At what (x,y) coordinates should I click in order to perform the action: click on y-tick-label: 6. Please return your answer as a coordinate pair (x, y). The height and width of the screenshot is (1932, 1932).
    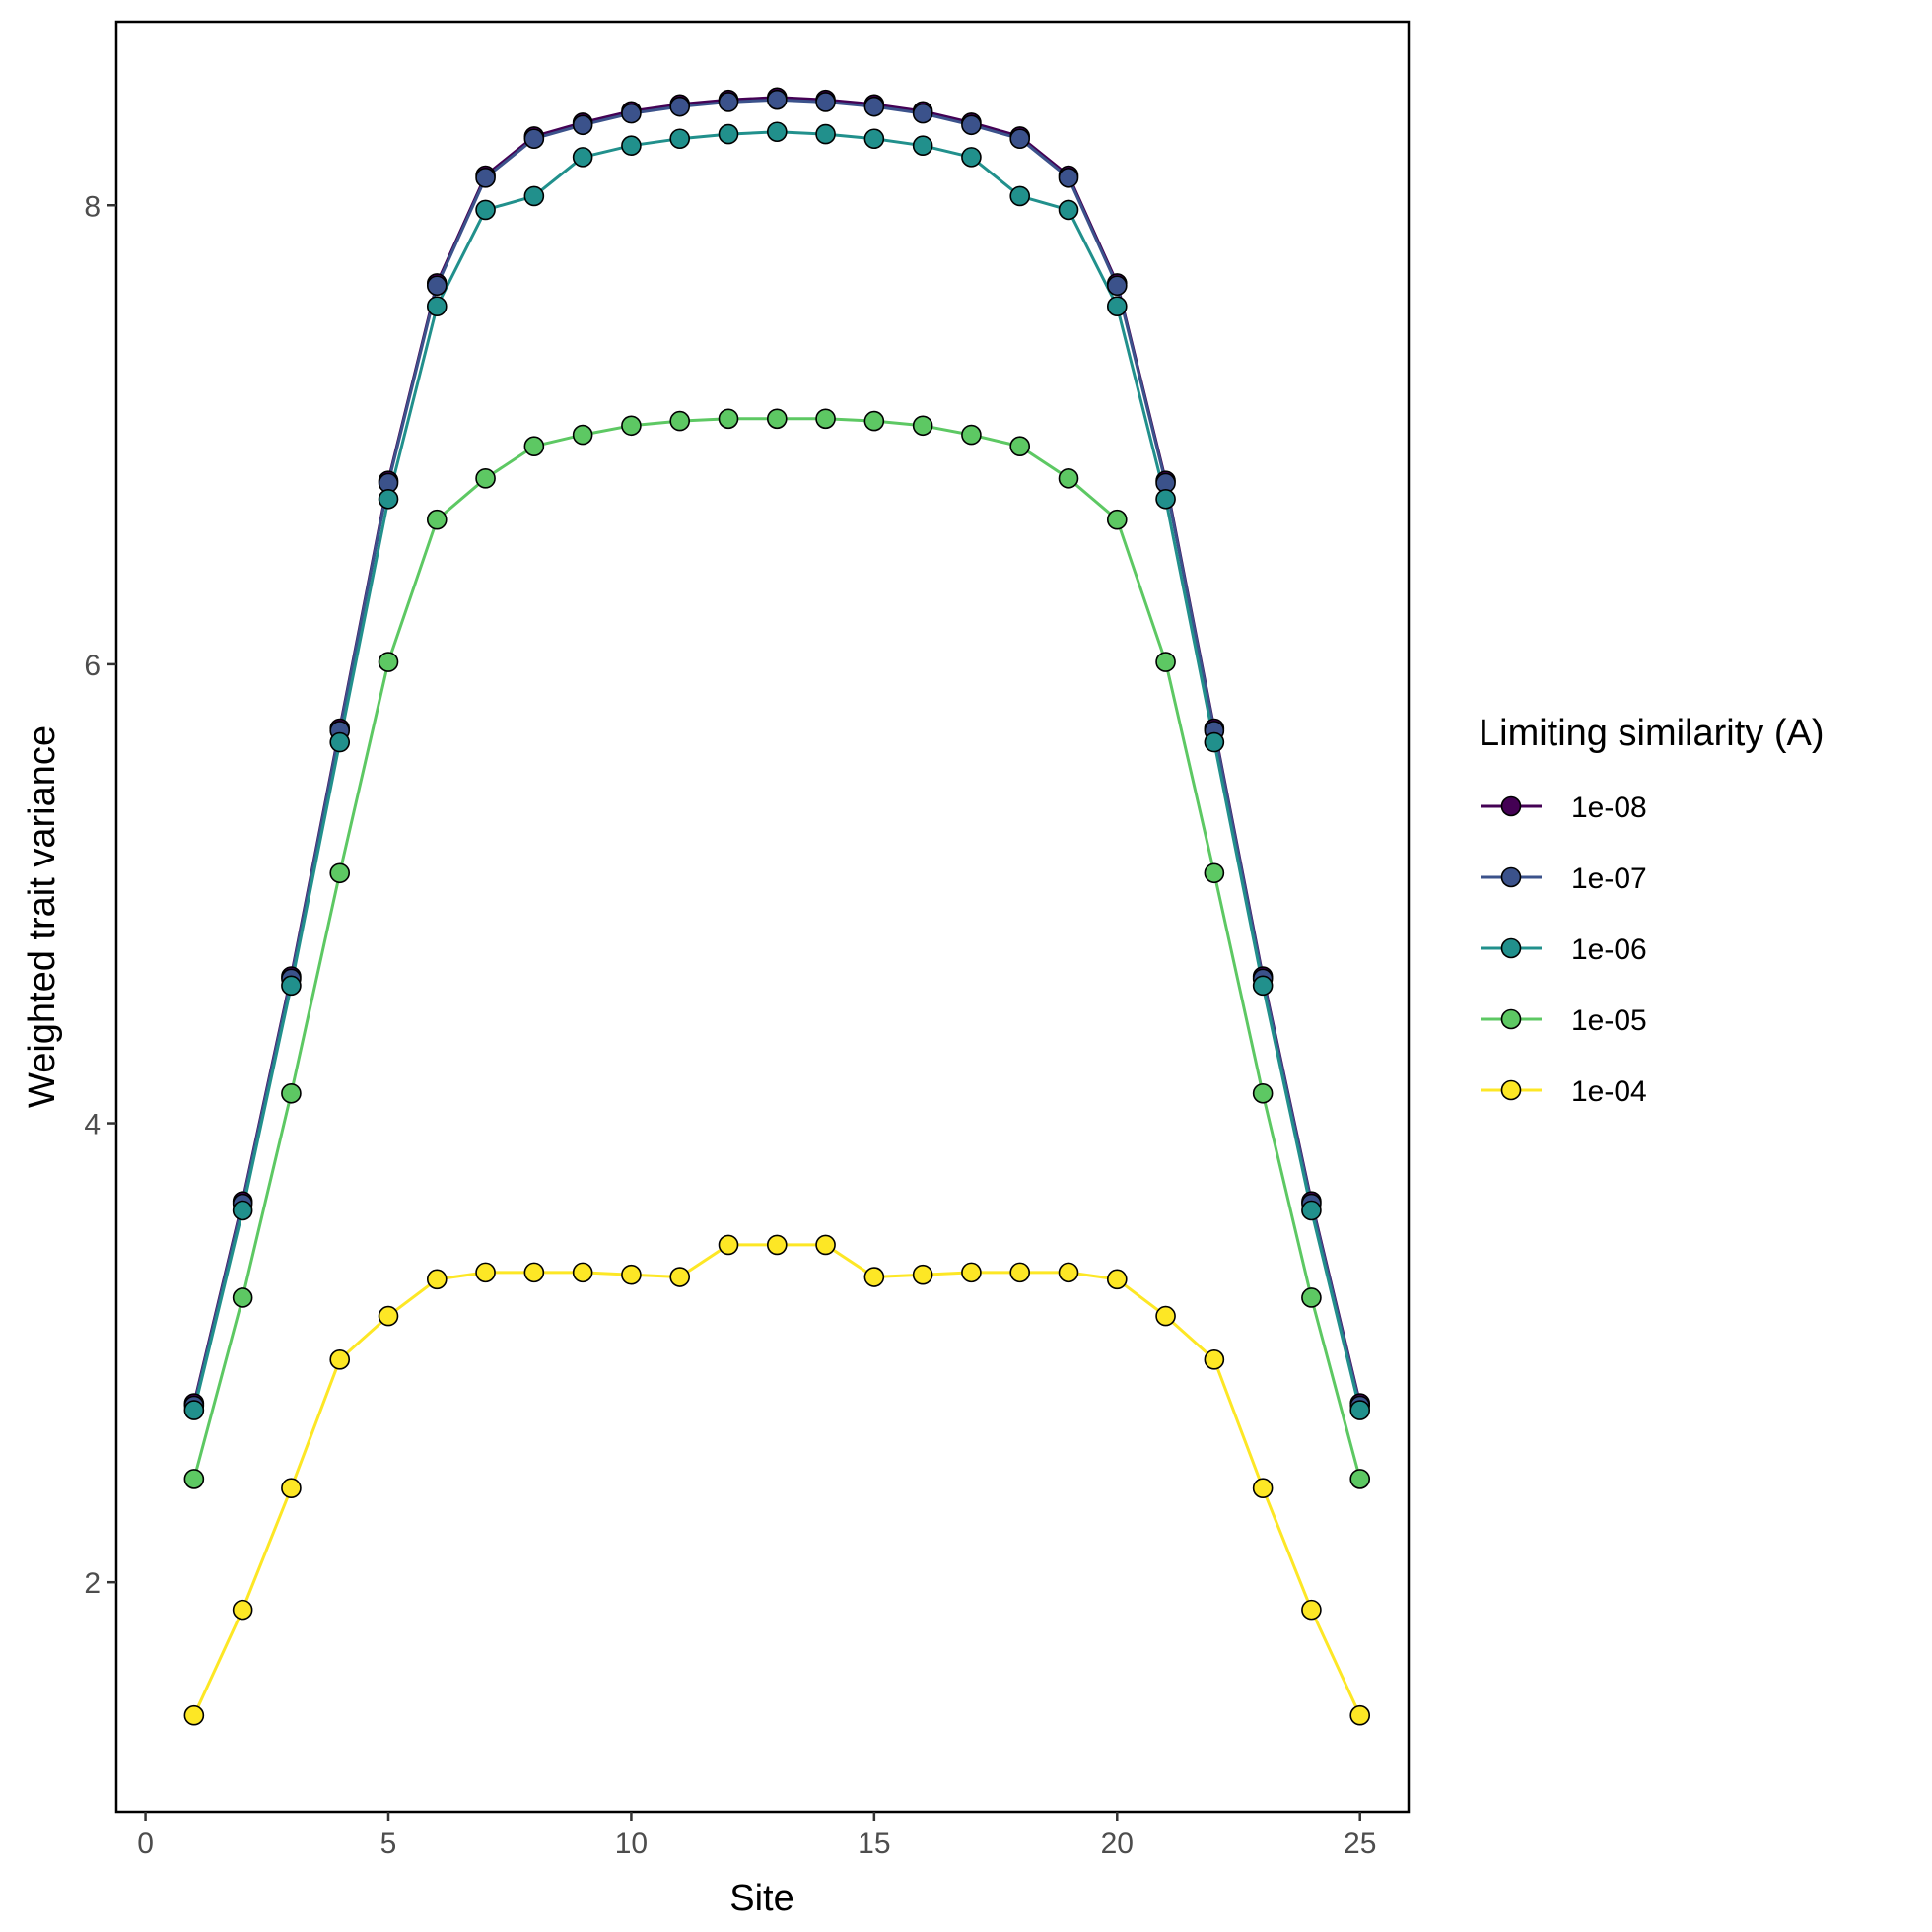
    Looking at the image, I should click on (93, 666).